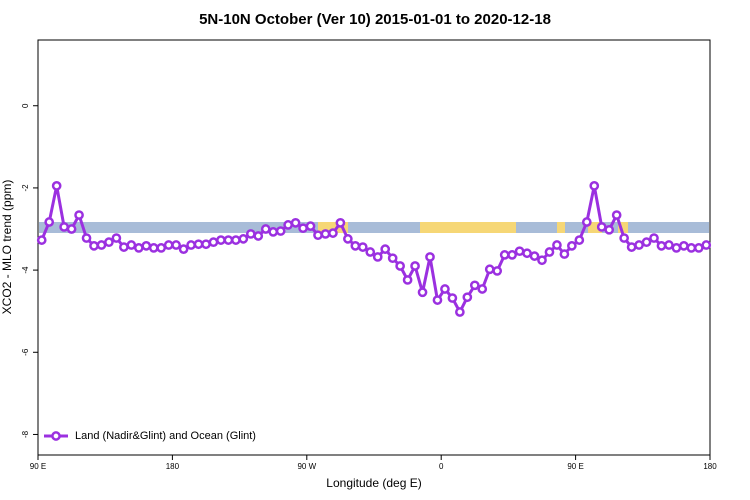  I want to click on x-tick-label: 90 E, so click(38, 466).